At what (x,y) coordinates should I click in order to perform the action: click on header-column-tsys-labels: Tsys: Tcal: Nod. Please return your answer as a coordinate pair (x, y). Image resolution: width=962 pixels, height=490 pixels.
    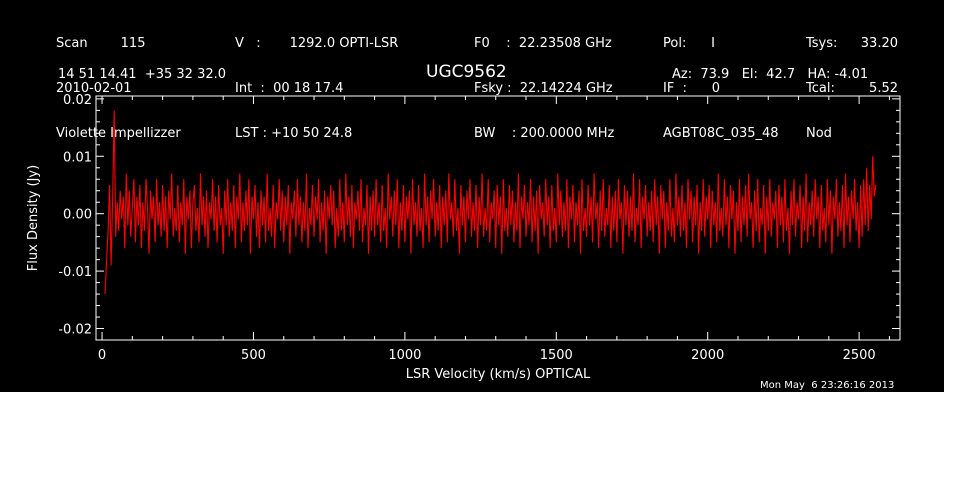
    Looking at the image, I should click on (821, 88).